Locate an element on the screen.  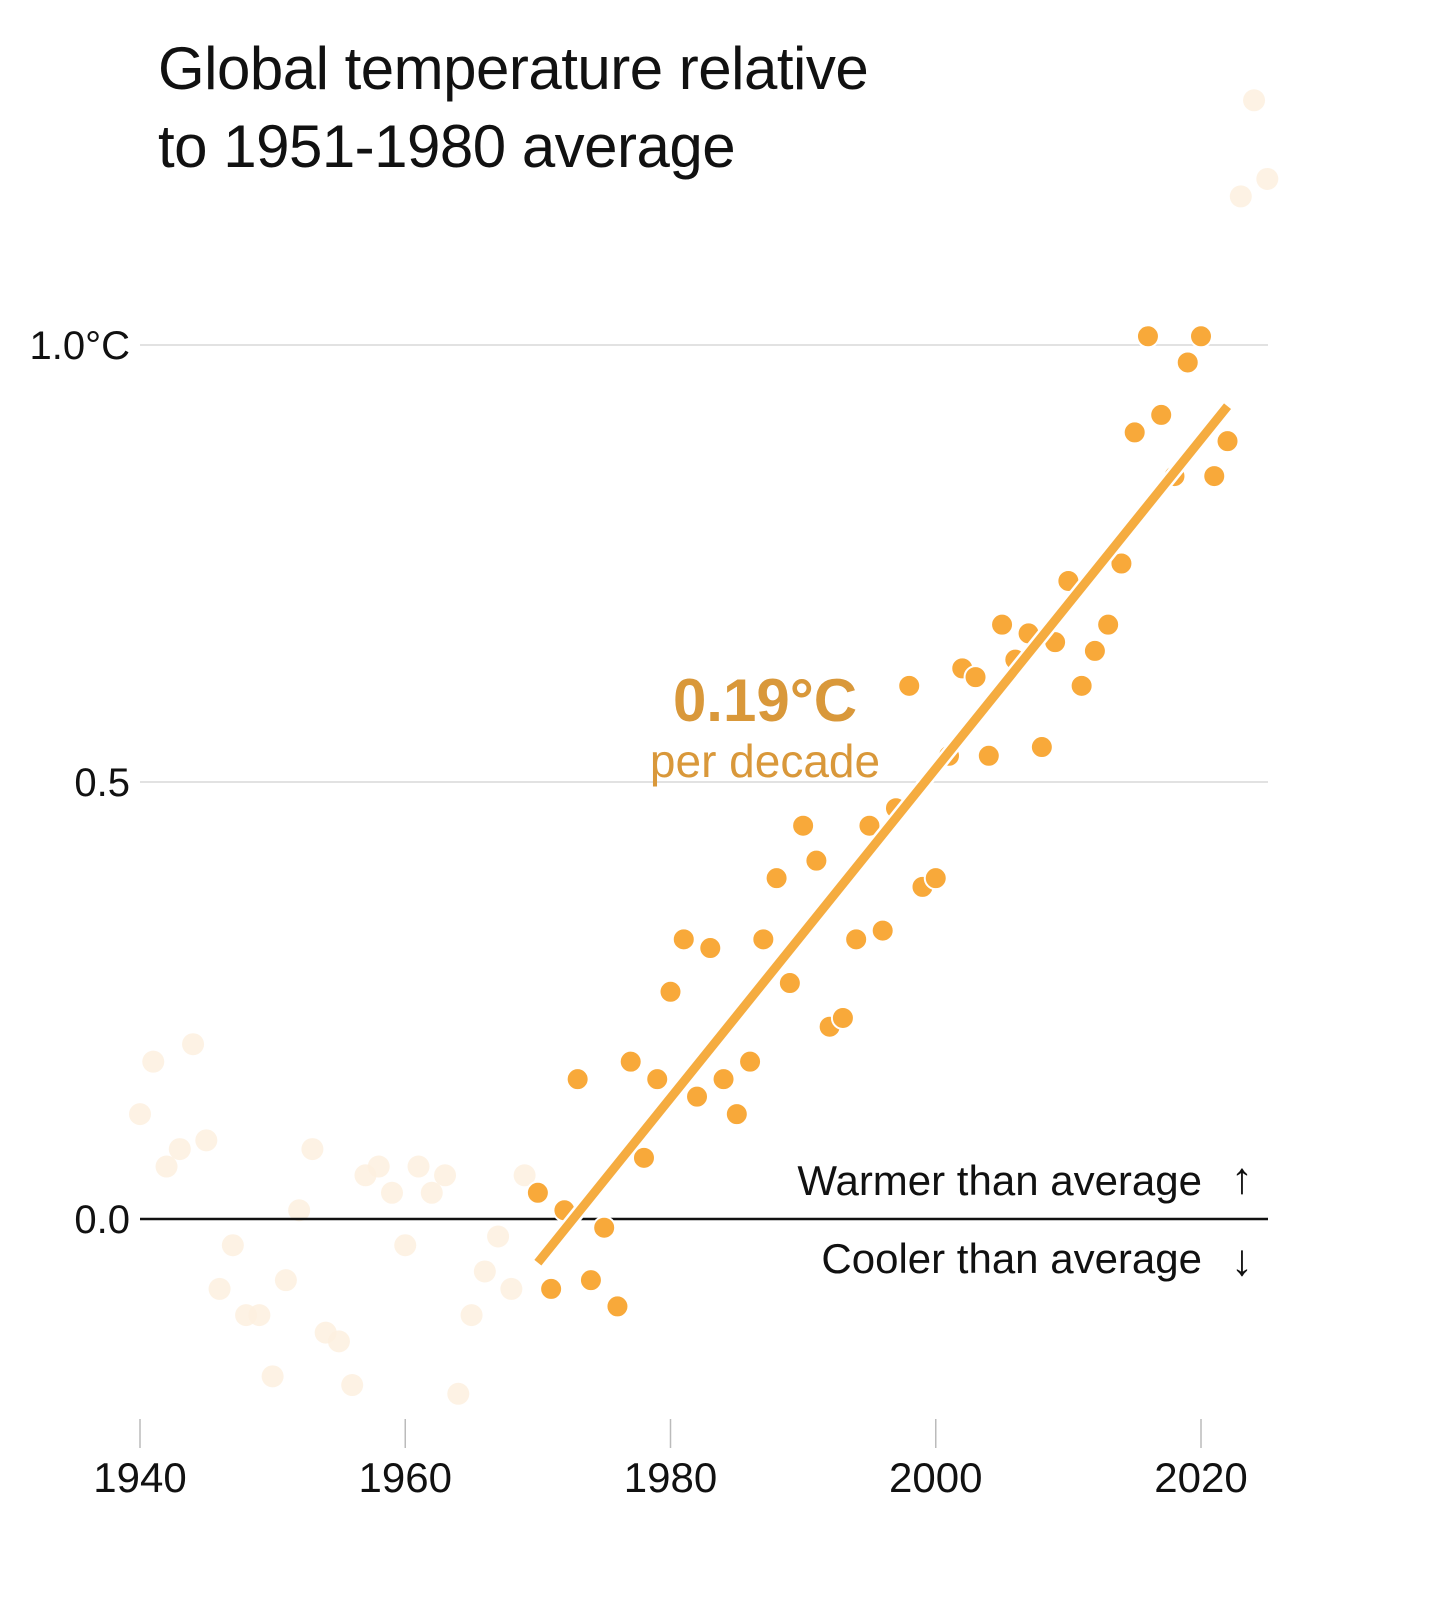
x-axis: 1940 1960 1980 2000 2020 is located at coordinates (670, 1460).